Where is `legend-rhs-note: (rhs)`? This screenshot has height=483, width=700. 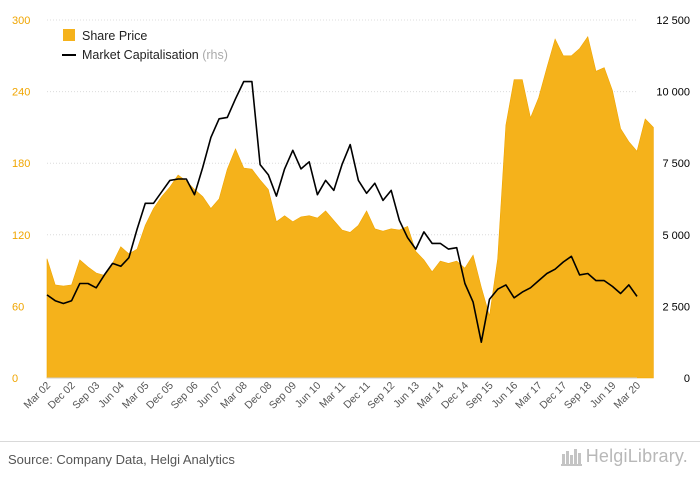 legend-rhs-note: (rhs) is located at coordinates (215, 55).